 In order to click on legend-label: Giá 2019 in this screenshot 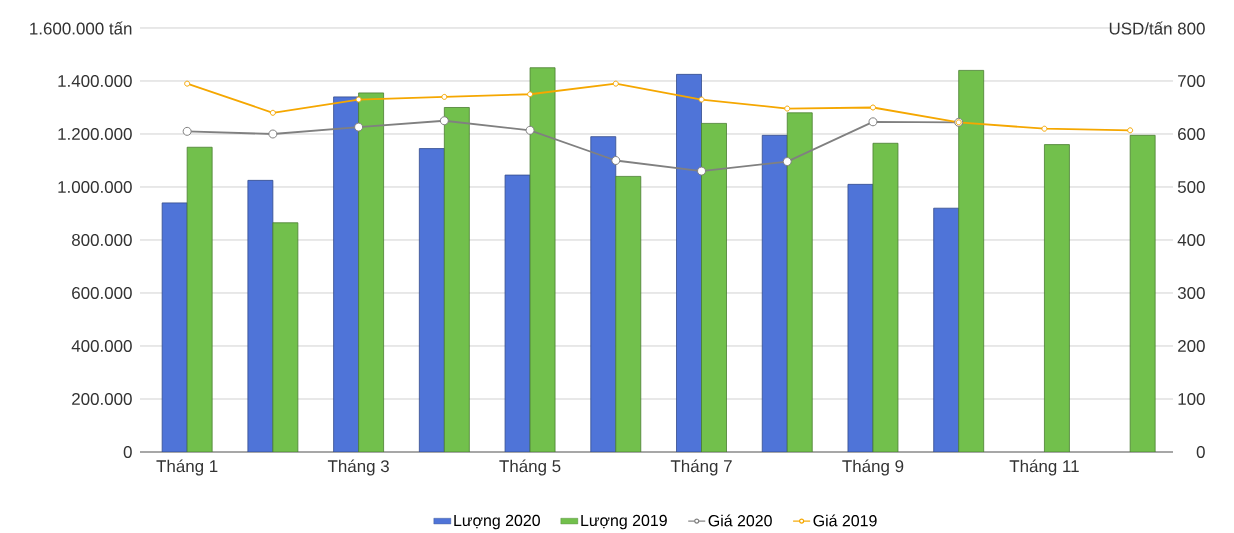, I will do `click(845, 520)`.